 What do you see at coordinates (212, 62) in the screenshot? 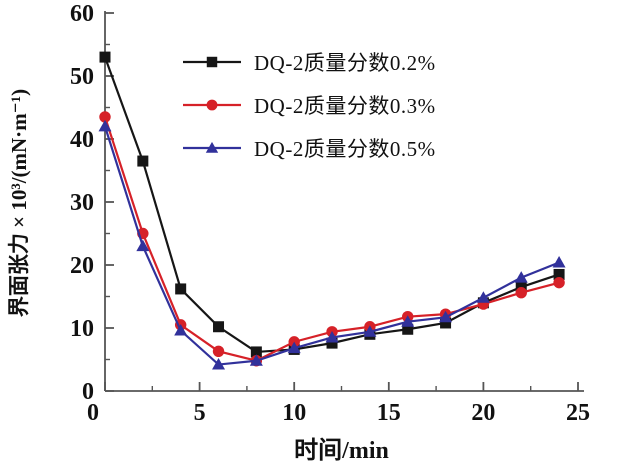
I see `legend-square-marker-icon` at bounding box center [212, 62].